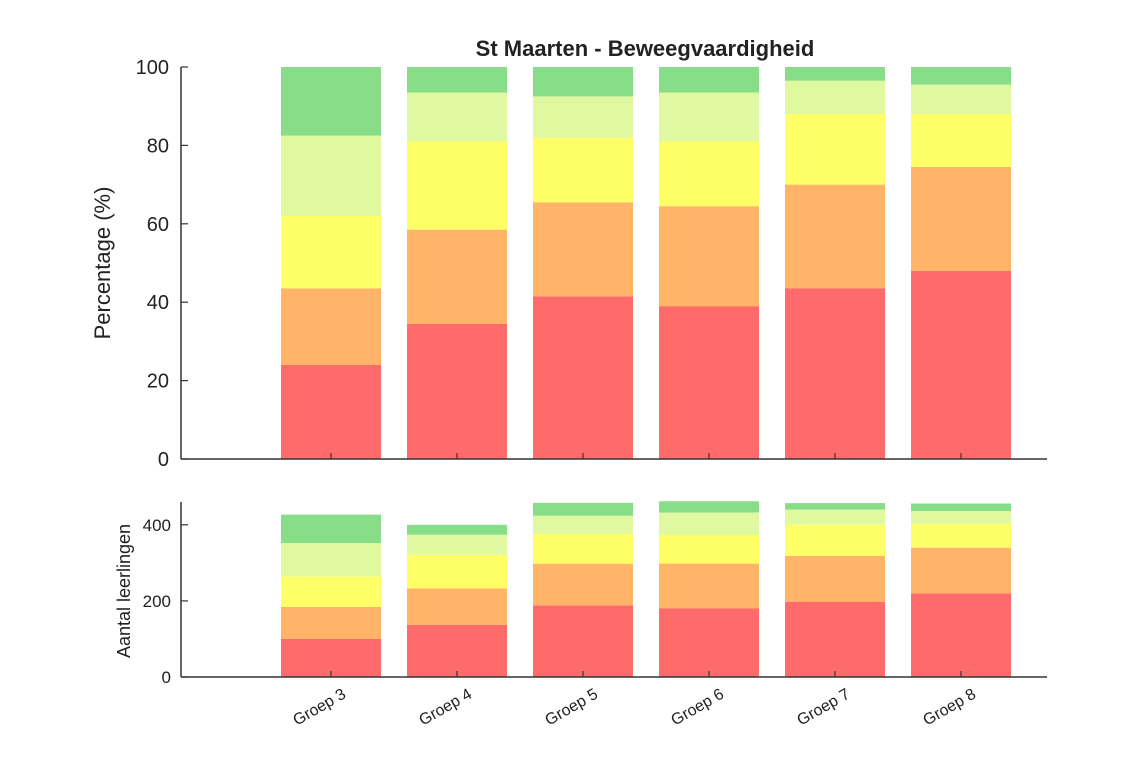 The height and width of the screenshot is (760, 1140). Describe the element at coordinates (124, 591) in the screenshot. I see `count-y-axis-label: Aantal leerlingen` at that location.